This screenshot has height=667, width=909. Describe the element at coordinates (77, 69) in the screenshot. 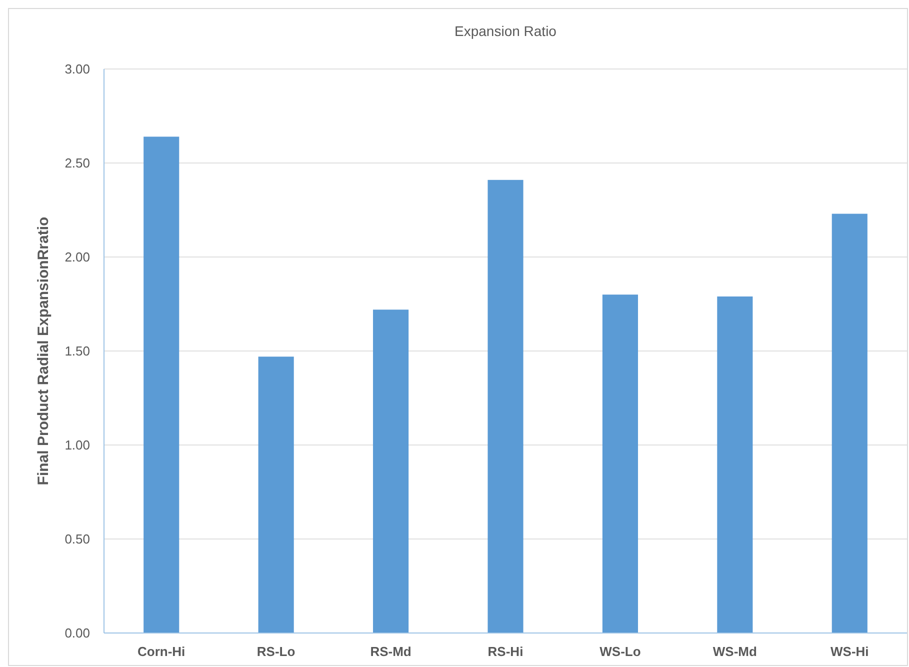

I see `y-tick-label: 3.00` at that location.